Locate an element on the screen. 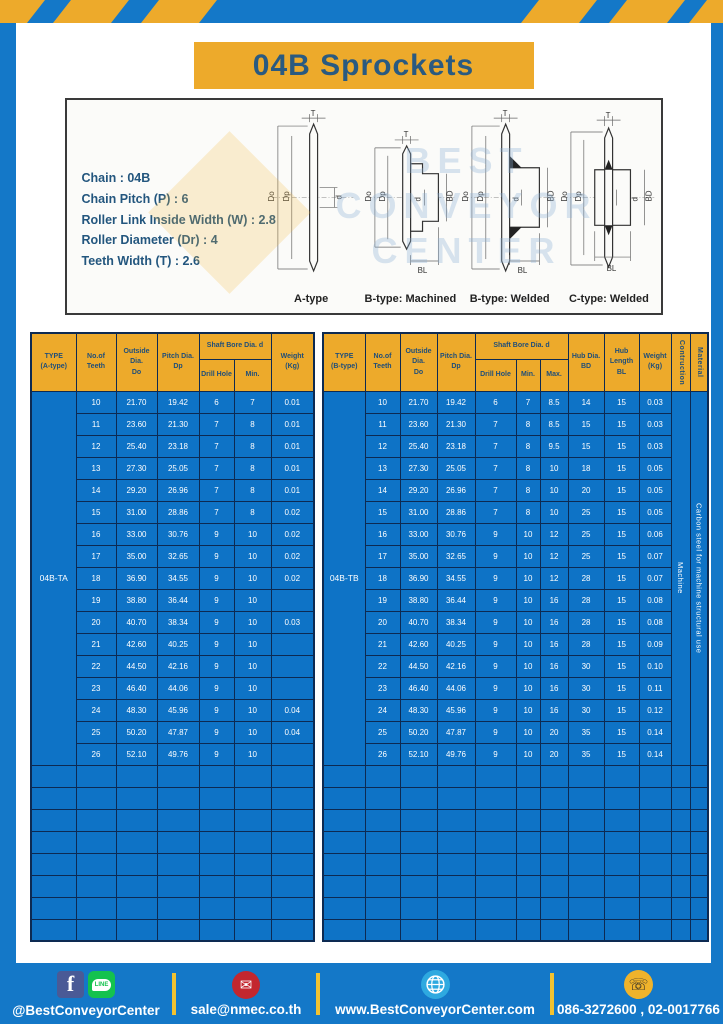  sprocket-drawing-a: T Do Dp d is located at coordinates (309, 191).